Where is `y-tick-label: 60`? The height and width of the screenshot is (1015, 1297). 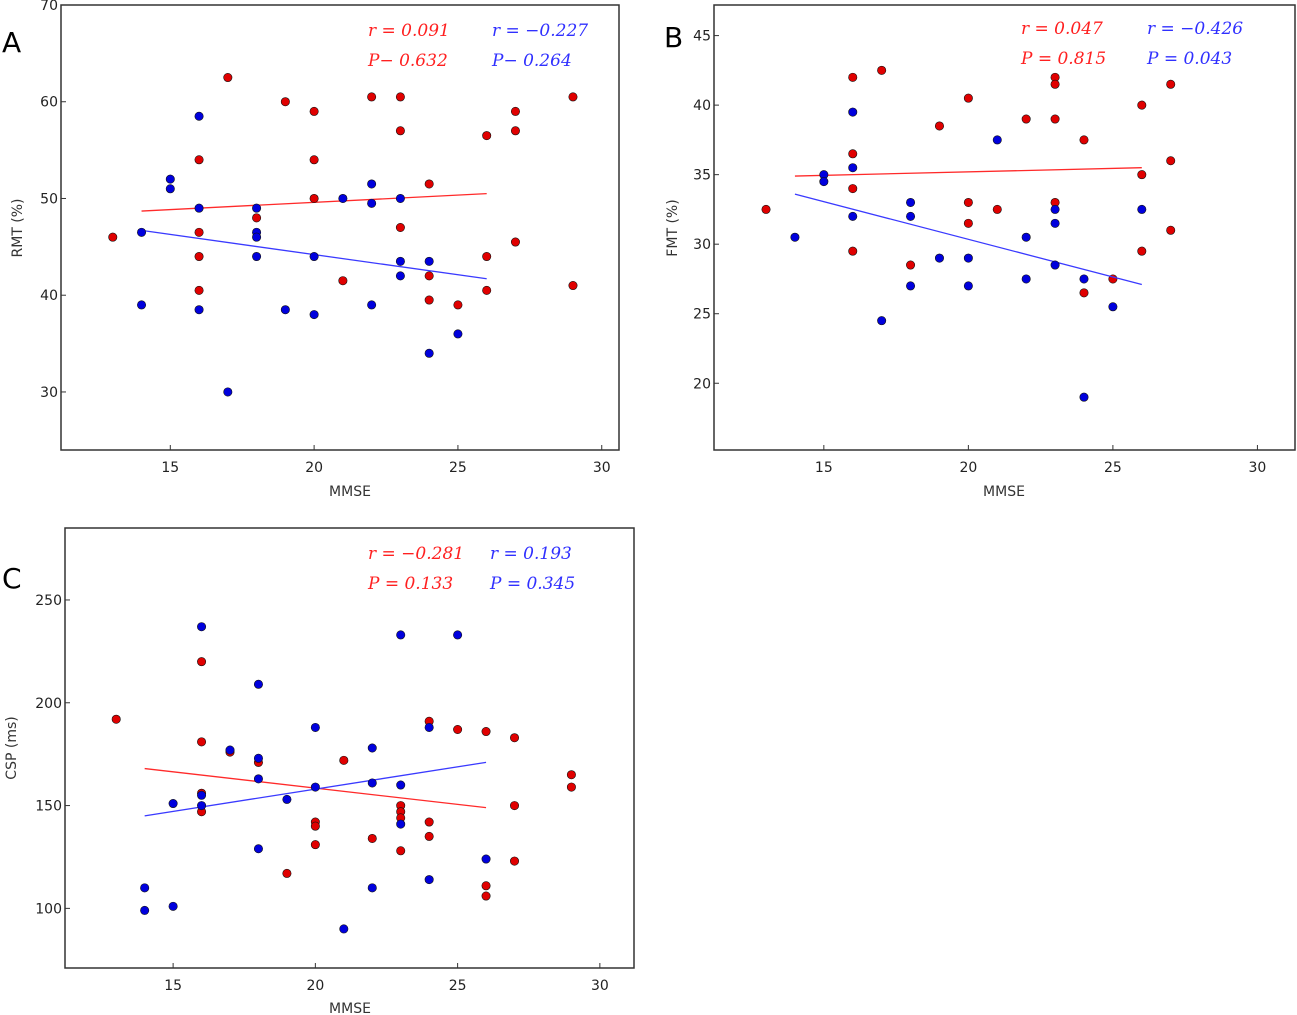
y-tick-label: 60 is located at coordinates (49, 103).